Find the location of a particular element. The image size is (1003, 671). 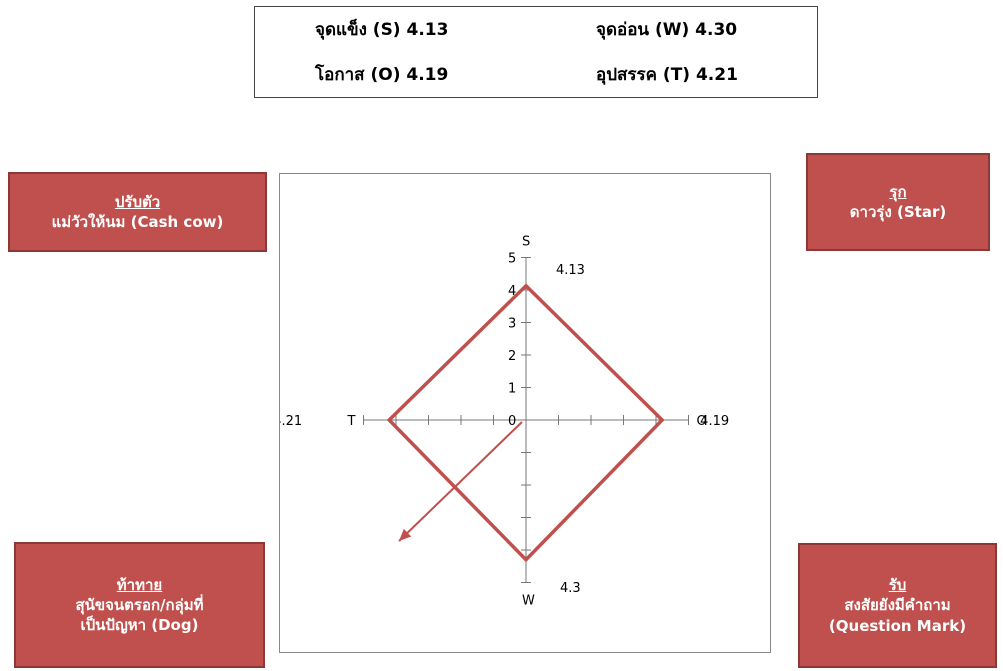

opportunity-score: โอกาส (O) 4.19 is located at coordinates (382, 75).